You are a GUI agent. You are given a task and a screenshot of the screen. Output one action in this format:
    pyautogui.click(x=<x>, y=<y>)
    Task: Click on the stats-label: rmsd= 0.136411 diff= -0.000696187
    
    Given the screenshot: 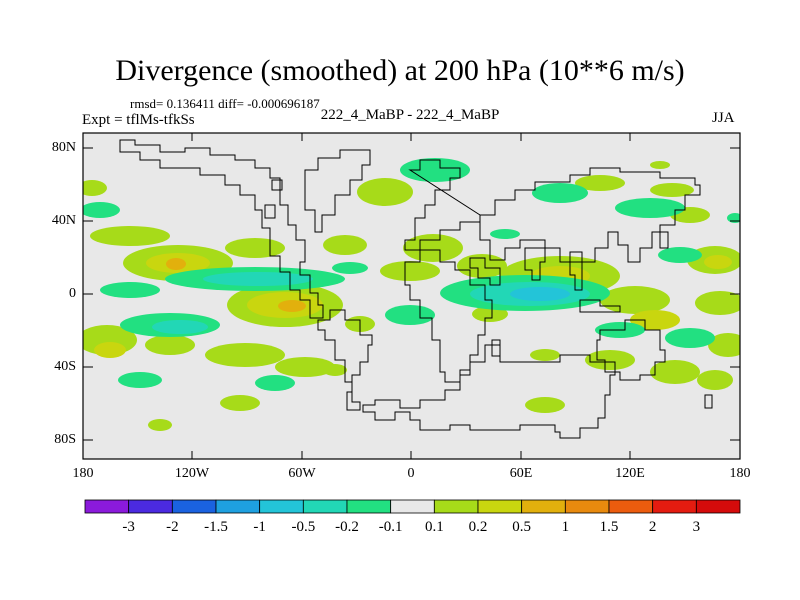 What is the action you would take?
    pyautogui.click(x=225, y=103)
    